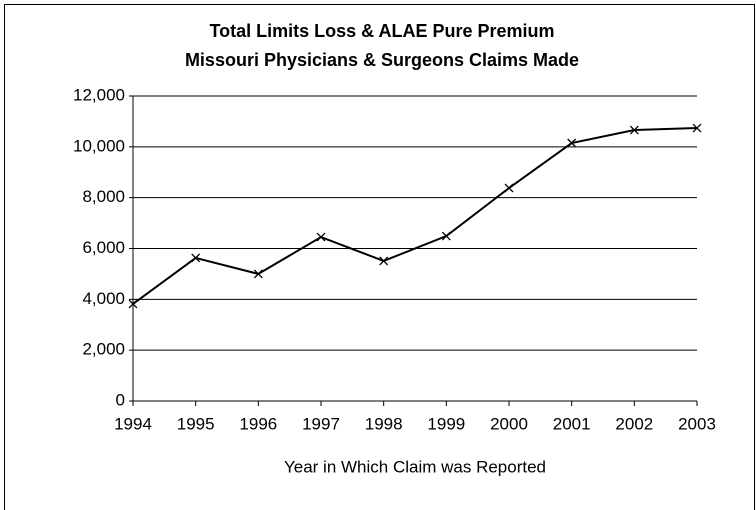 The height and width of the screenshot is (510, 756). Describe the element at coordinates (133, 423) in the screenshot. I see `x-tick-label: 1994` at that location.